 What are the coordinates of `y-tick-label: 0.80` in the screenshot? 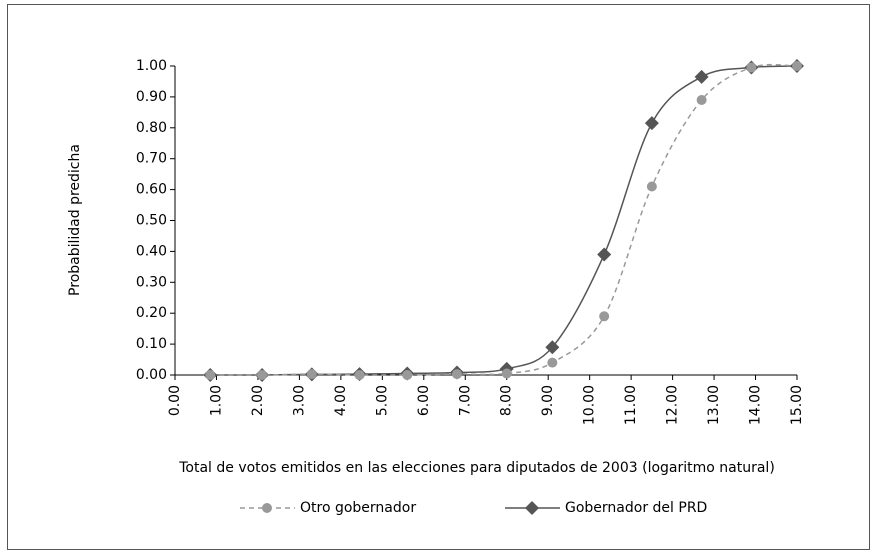 It's located at (151, 128).